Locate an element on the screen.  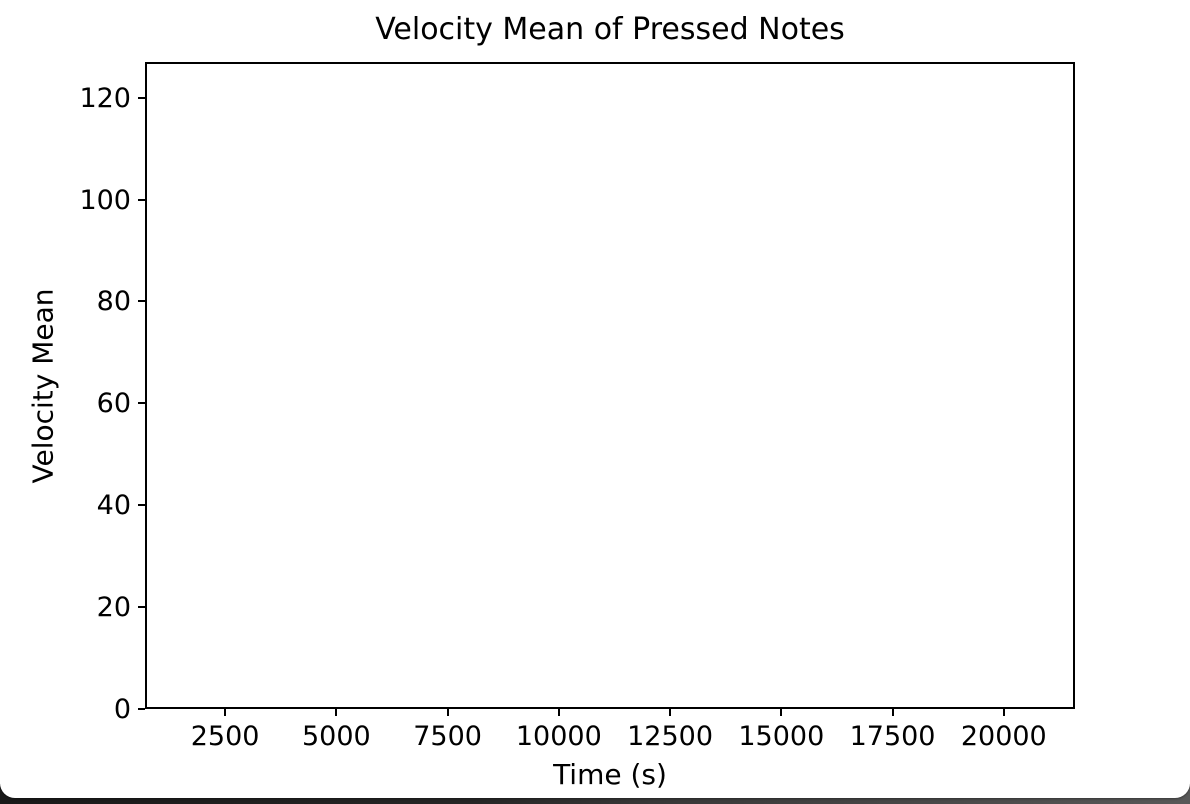
x-tick-label: 2500 is located at coordinates (225, 736).